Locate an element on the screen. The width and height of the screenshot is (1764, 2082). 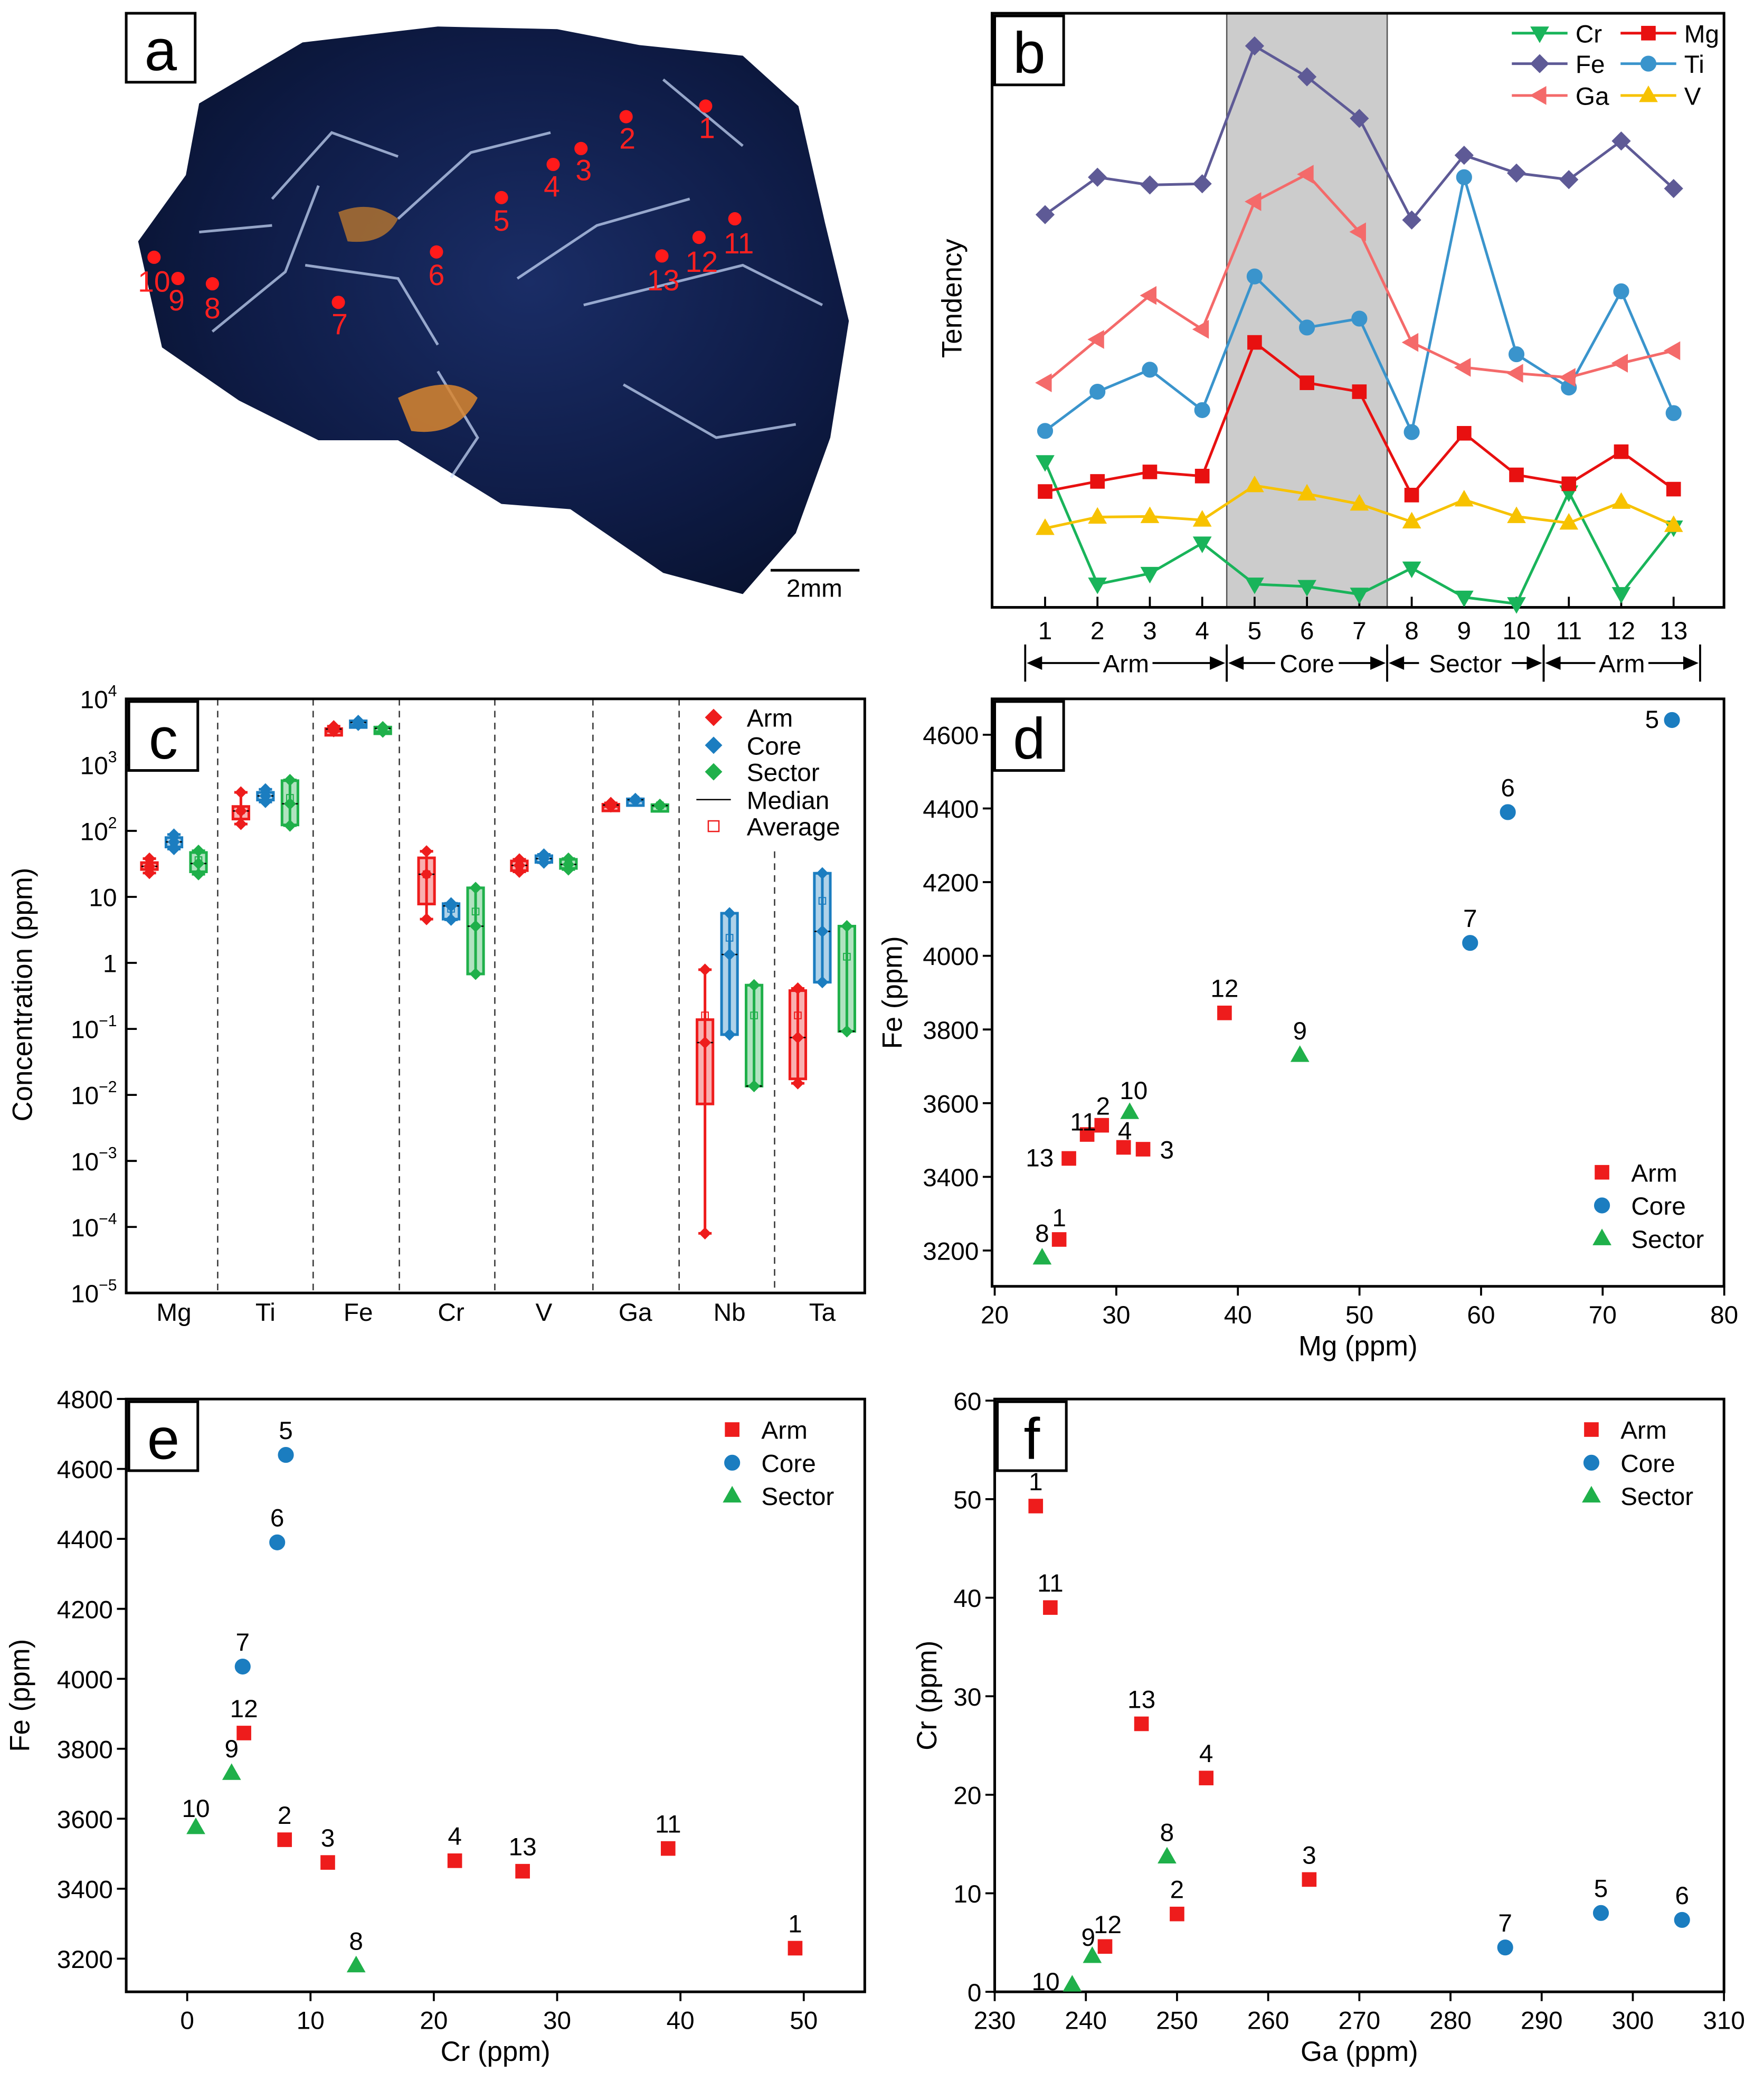
x-tick-label: 30 is located at coordinates (557, 2021).